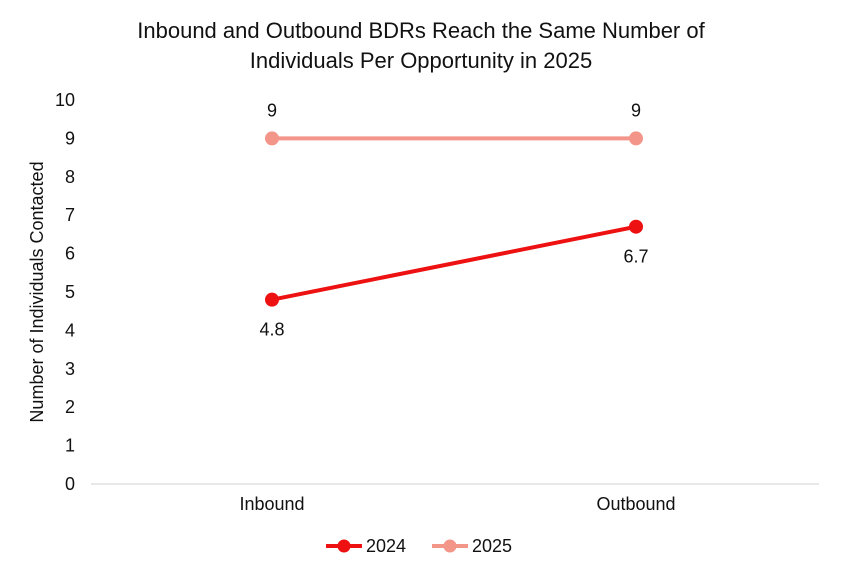 This screenshot has height=574, width=842. I want to click on y-tick-label: 3, so click(70, 369).